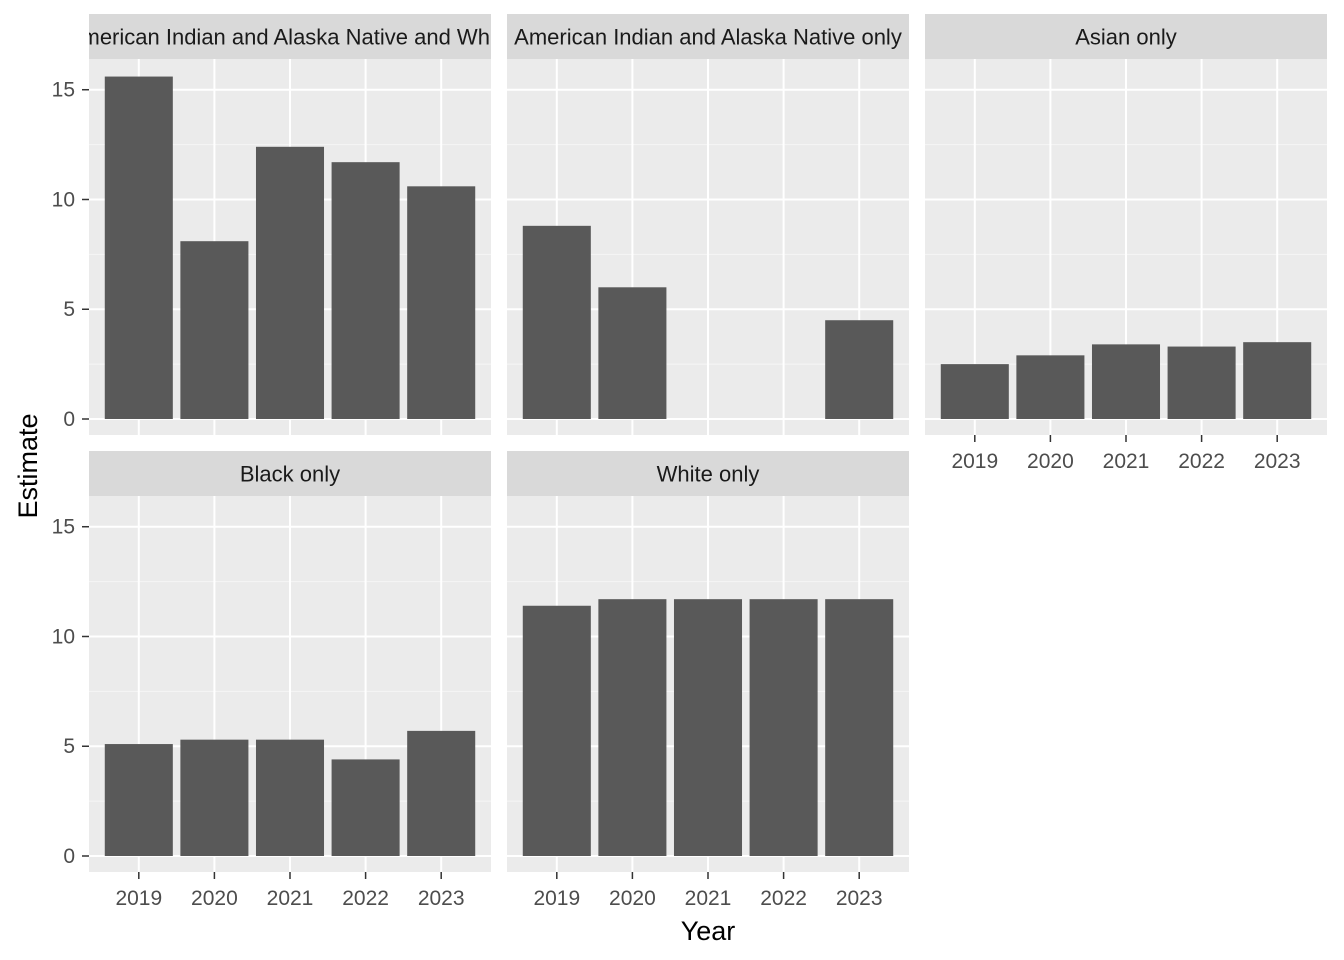 The height and width of the screenshot is (960, 1344). I want to click on x-axis-title: Year, so click(708, 931).